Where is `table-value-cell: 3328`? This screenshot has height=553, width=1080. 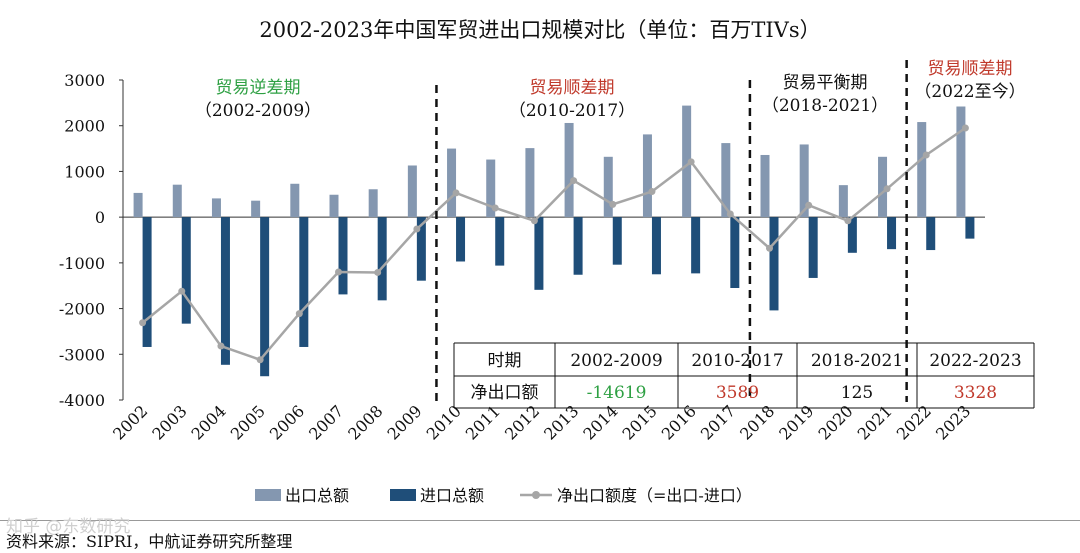
table-value-cell: 3328 is located at coordinates (975, 393).